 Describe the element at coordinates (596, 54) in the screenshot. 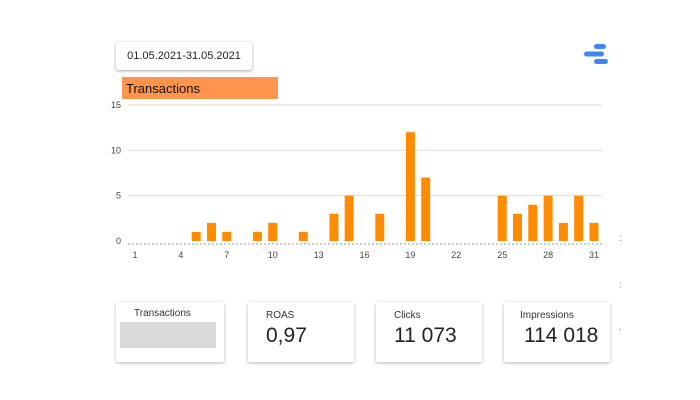

I see `data-studio-logo-icon` at that location.